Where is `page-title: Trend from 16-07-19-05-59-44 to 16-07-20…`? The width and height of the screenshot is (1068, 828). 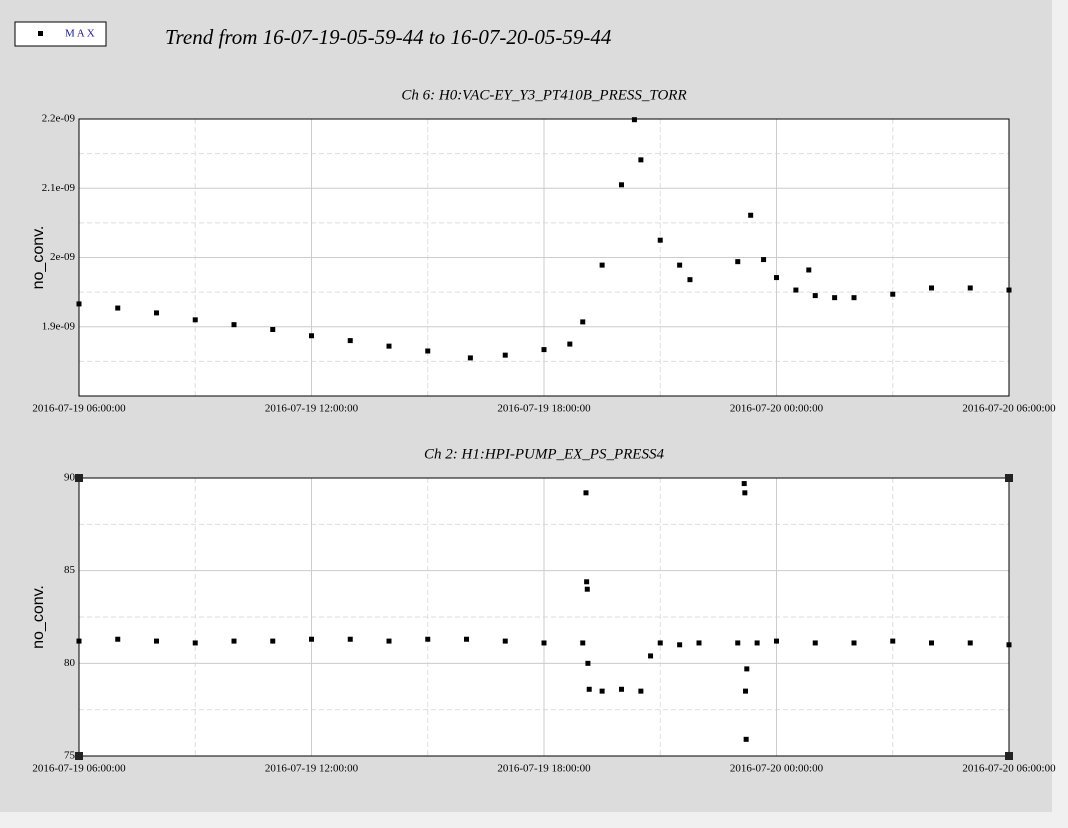 page-title: Trend from 16-07-19-05-59-44 to 16-07-20… is located at coordinates (388, 37).